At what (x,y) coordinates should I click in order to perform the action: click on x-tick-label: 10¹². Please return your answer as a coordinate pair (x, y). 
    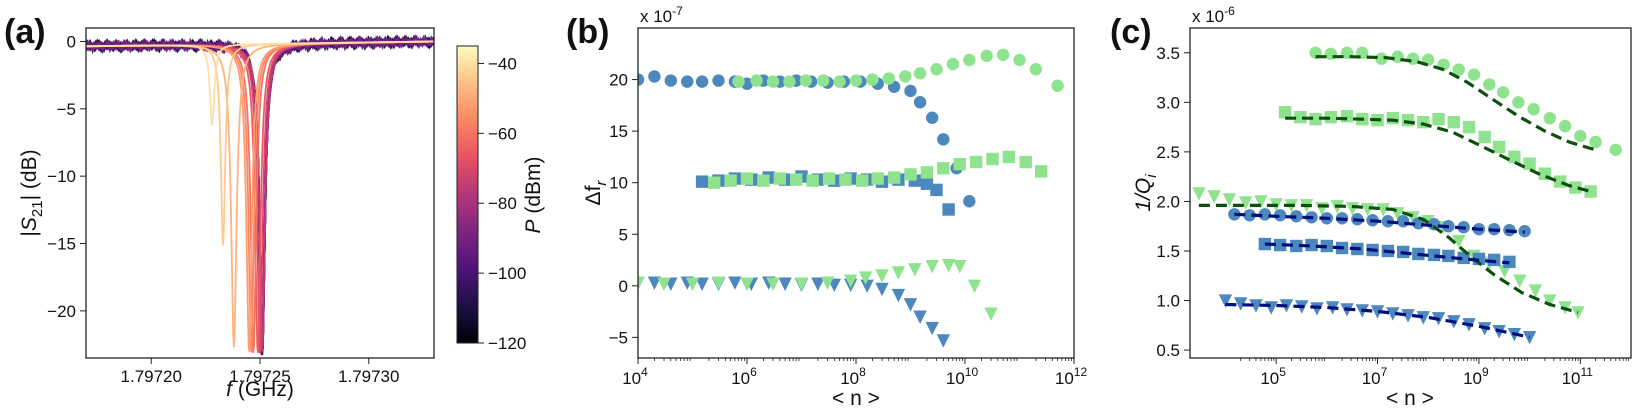
    Looking at the image, I should click on (1071, 376).